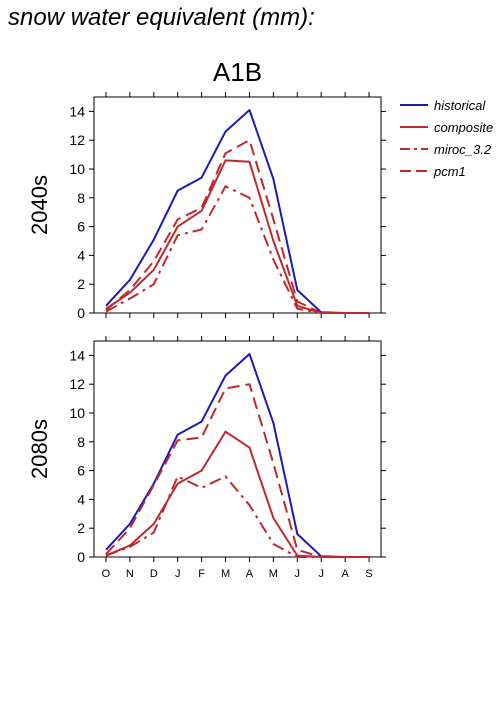  What do you see at coordinates (39, 205) in the screenshot?
I see `y-axis-label: 2040s` at bounding box center [39, 205].